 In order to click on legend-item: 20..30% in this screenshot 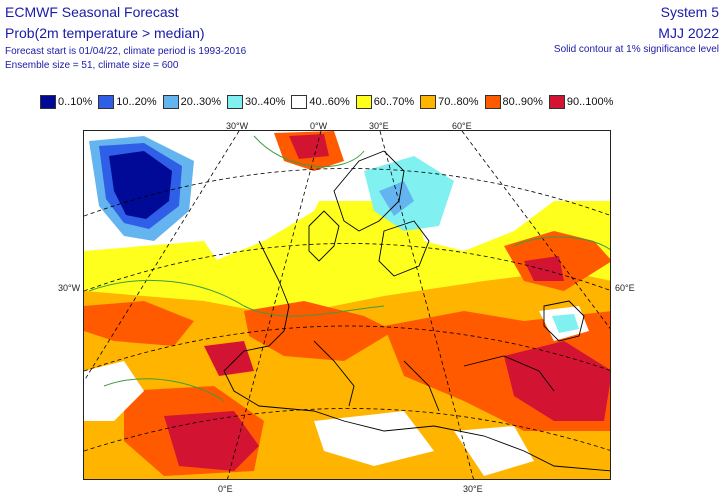, I will do `click(191, 102)`.